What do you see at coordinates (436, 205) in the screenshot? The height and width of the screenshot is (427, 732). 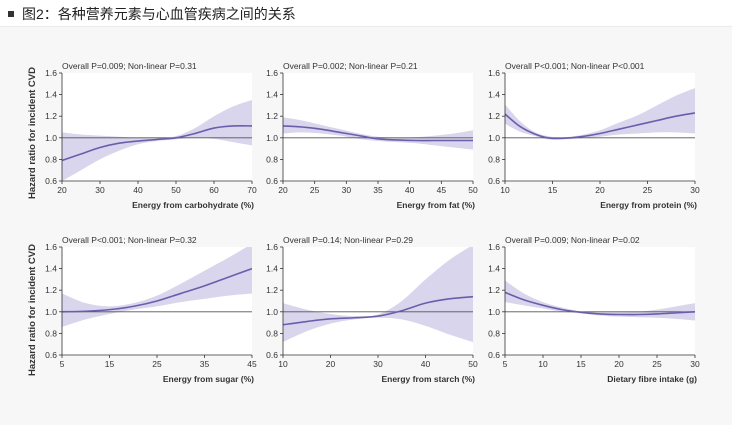 I see `x-axis-label: Energy from fat (%)` at bounding box center [436, 205].